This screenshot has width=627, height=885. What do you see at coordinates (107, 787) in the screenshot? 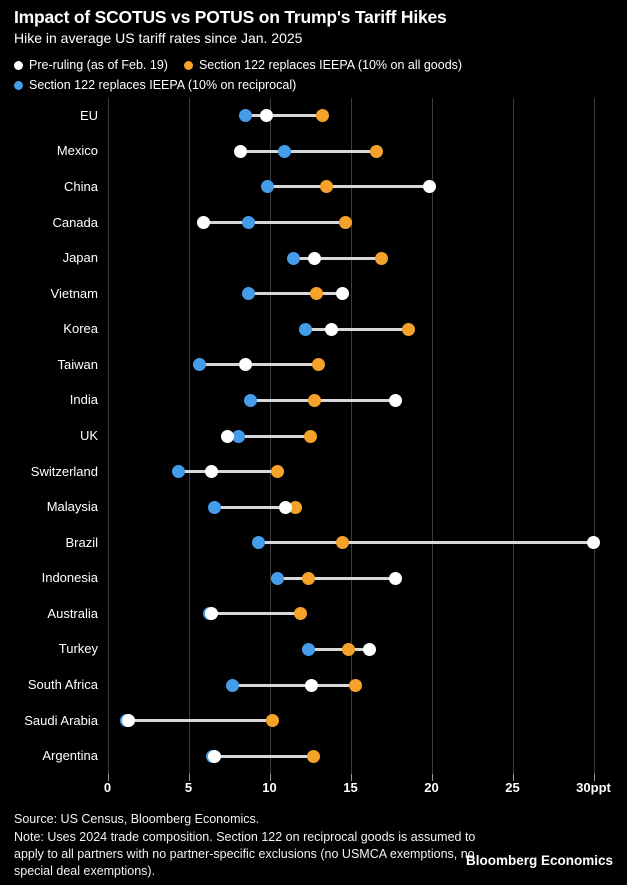
I see `axis-tick-label: 0` at bounding box center [107, 787].